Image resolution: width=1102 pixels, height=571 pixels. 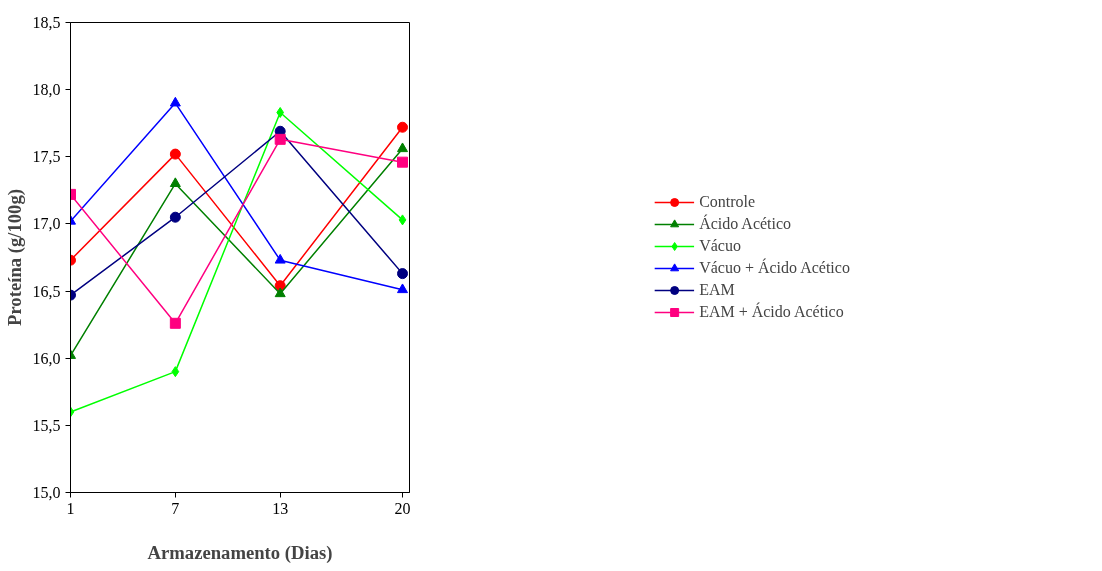 I want to click on legend-label: Vácuo, so click(x=720, y=246).